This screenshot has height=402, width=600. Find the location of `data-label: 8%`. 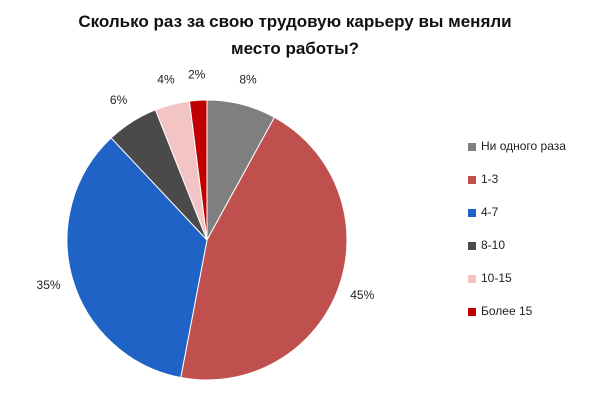

data-label: 8% is located at coordinates (248, 79).